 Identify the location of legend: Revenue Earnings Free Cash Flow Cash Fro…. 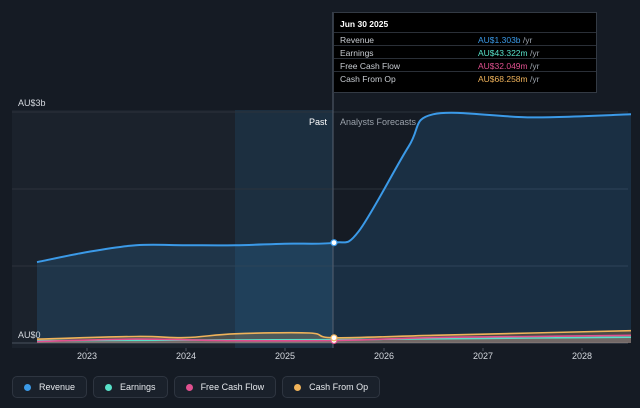
(199, 388).